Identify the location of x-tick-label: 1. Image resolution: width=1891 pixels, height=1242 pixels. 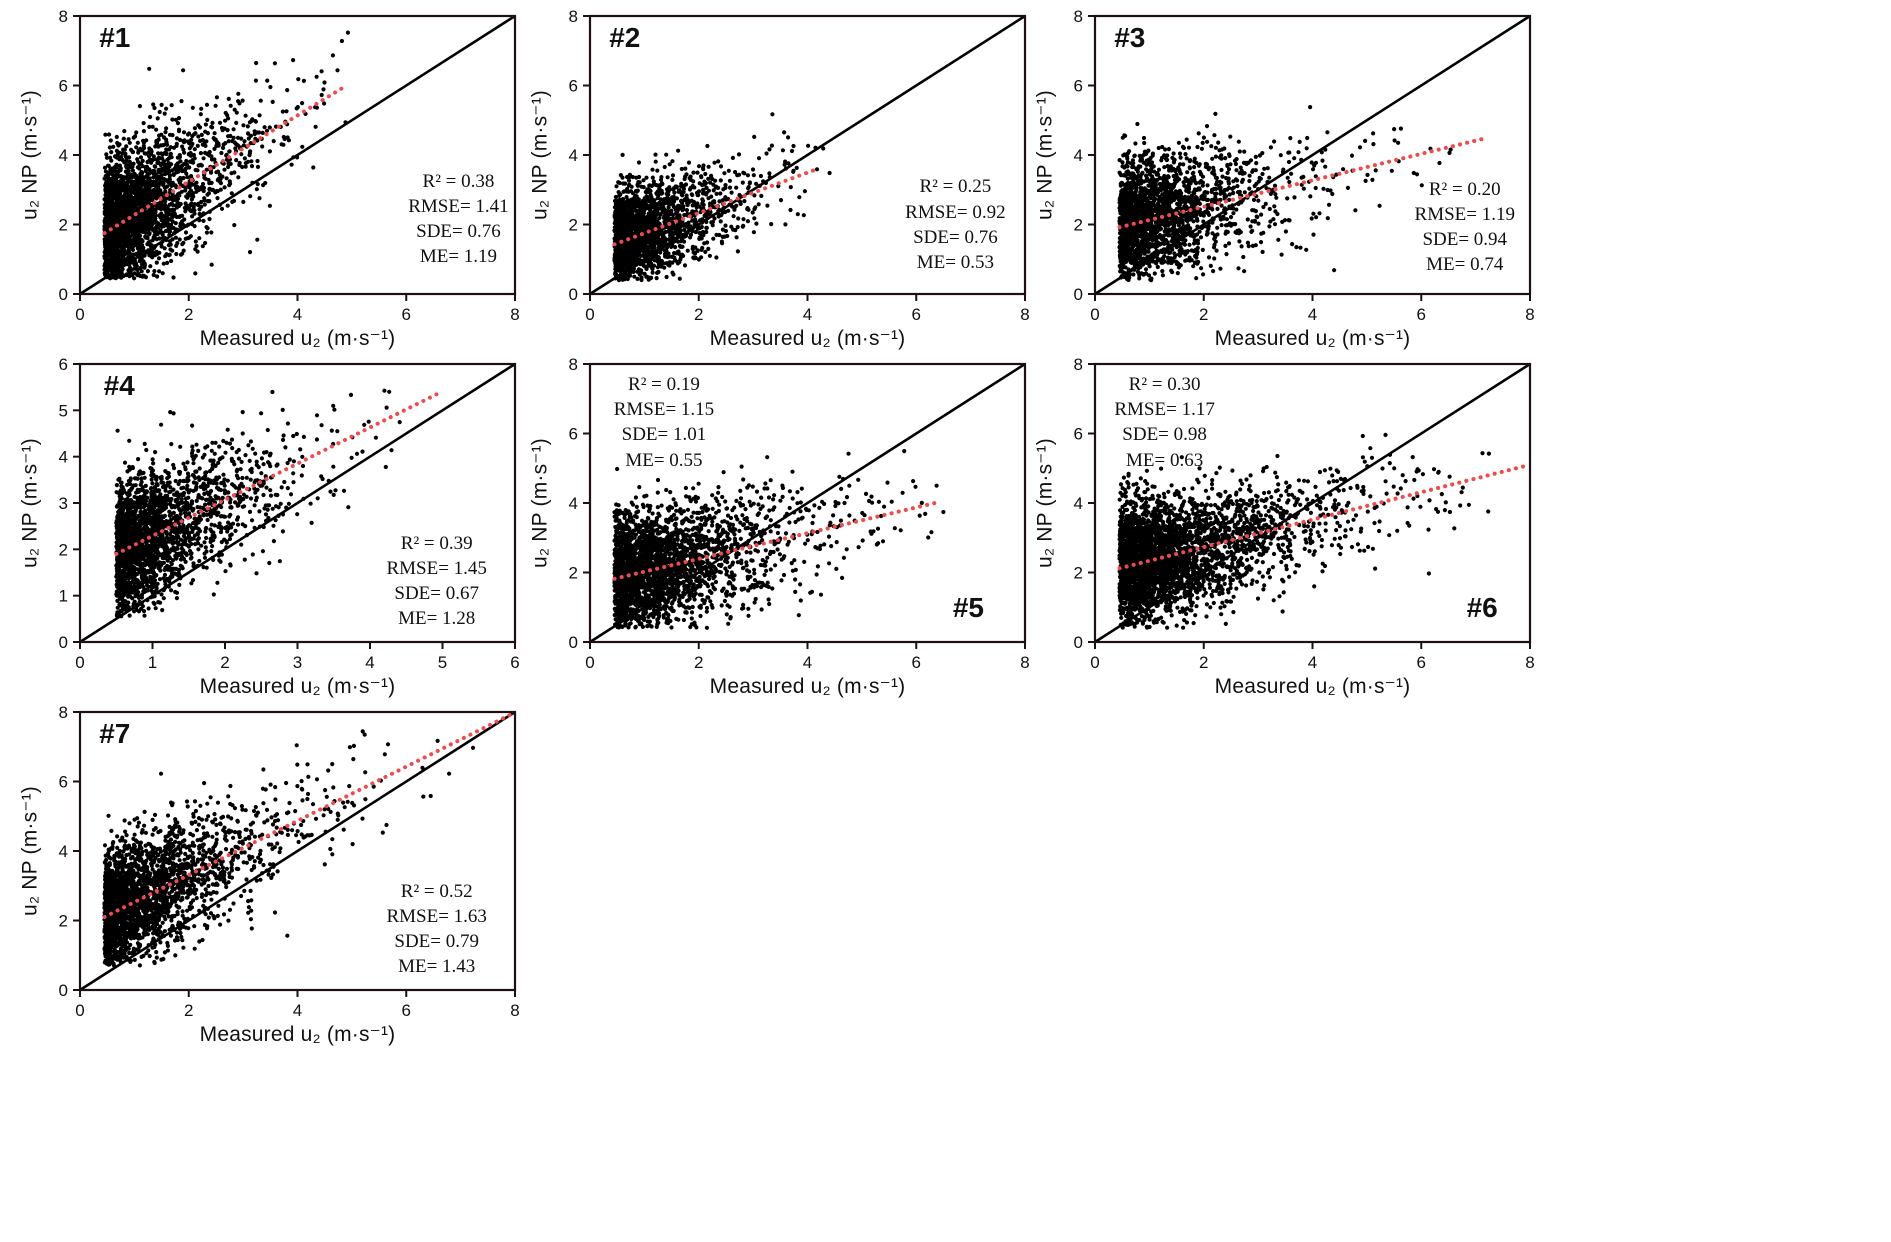
(152, 662).